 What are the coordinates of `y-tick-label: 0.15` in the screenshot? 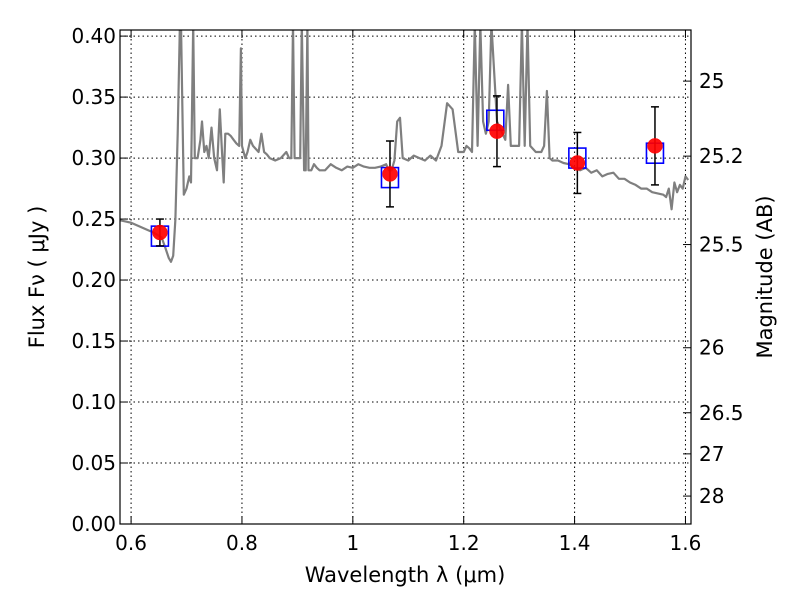 It's located at (93, 341).